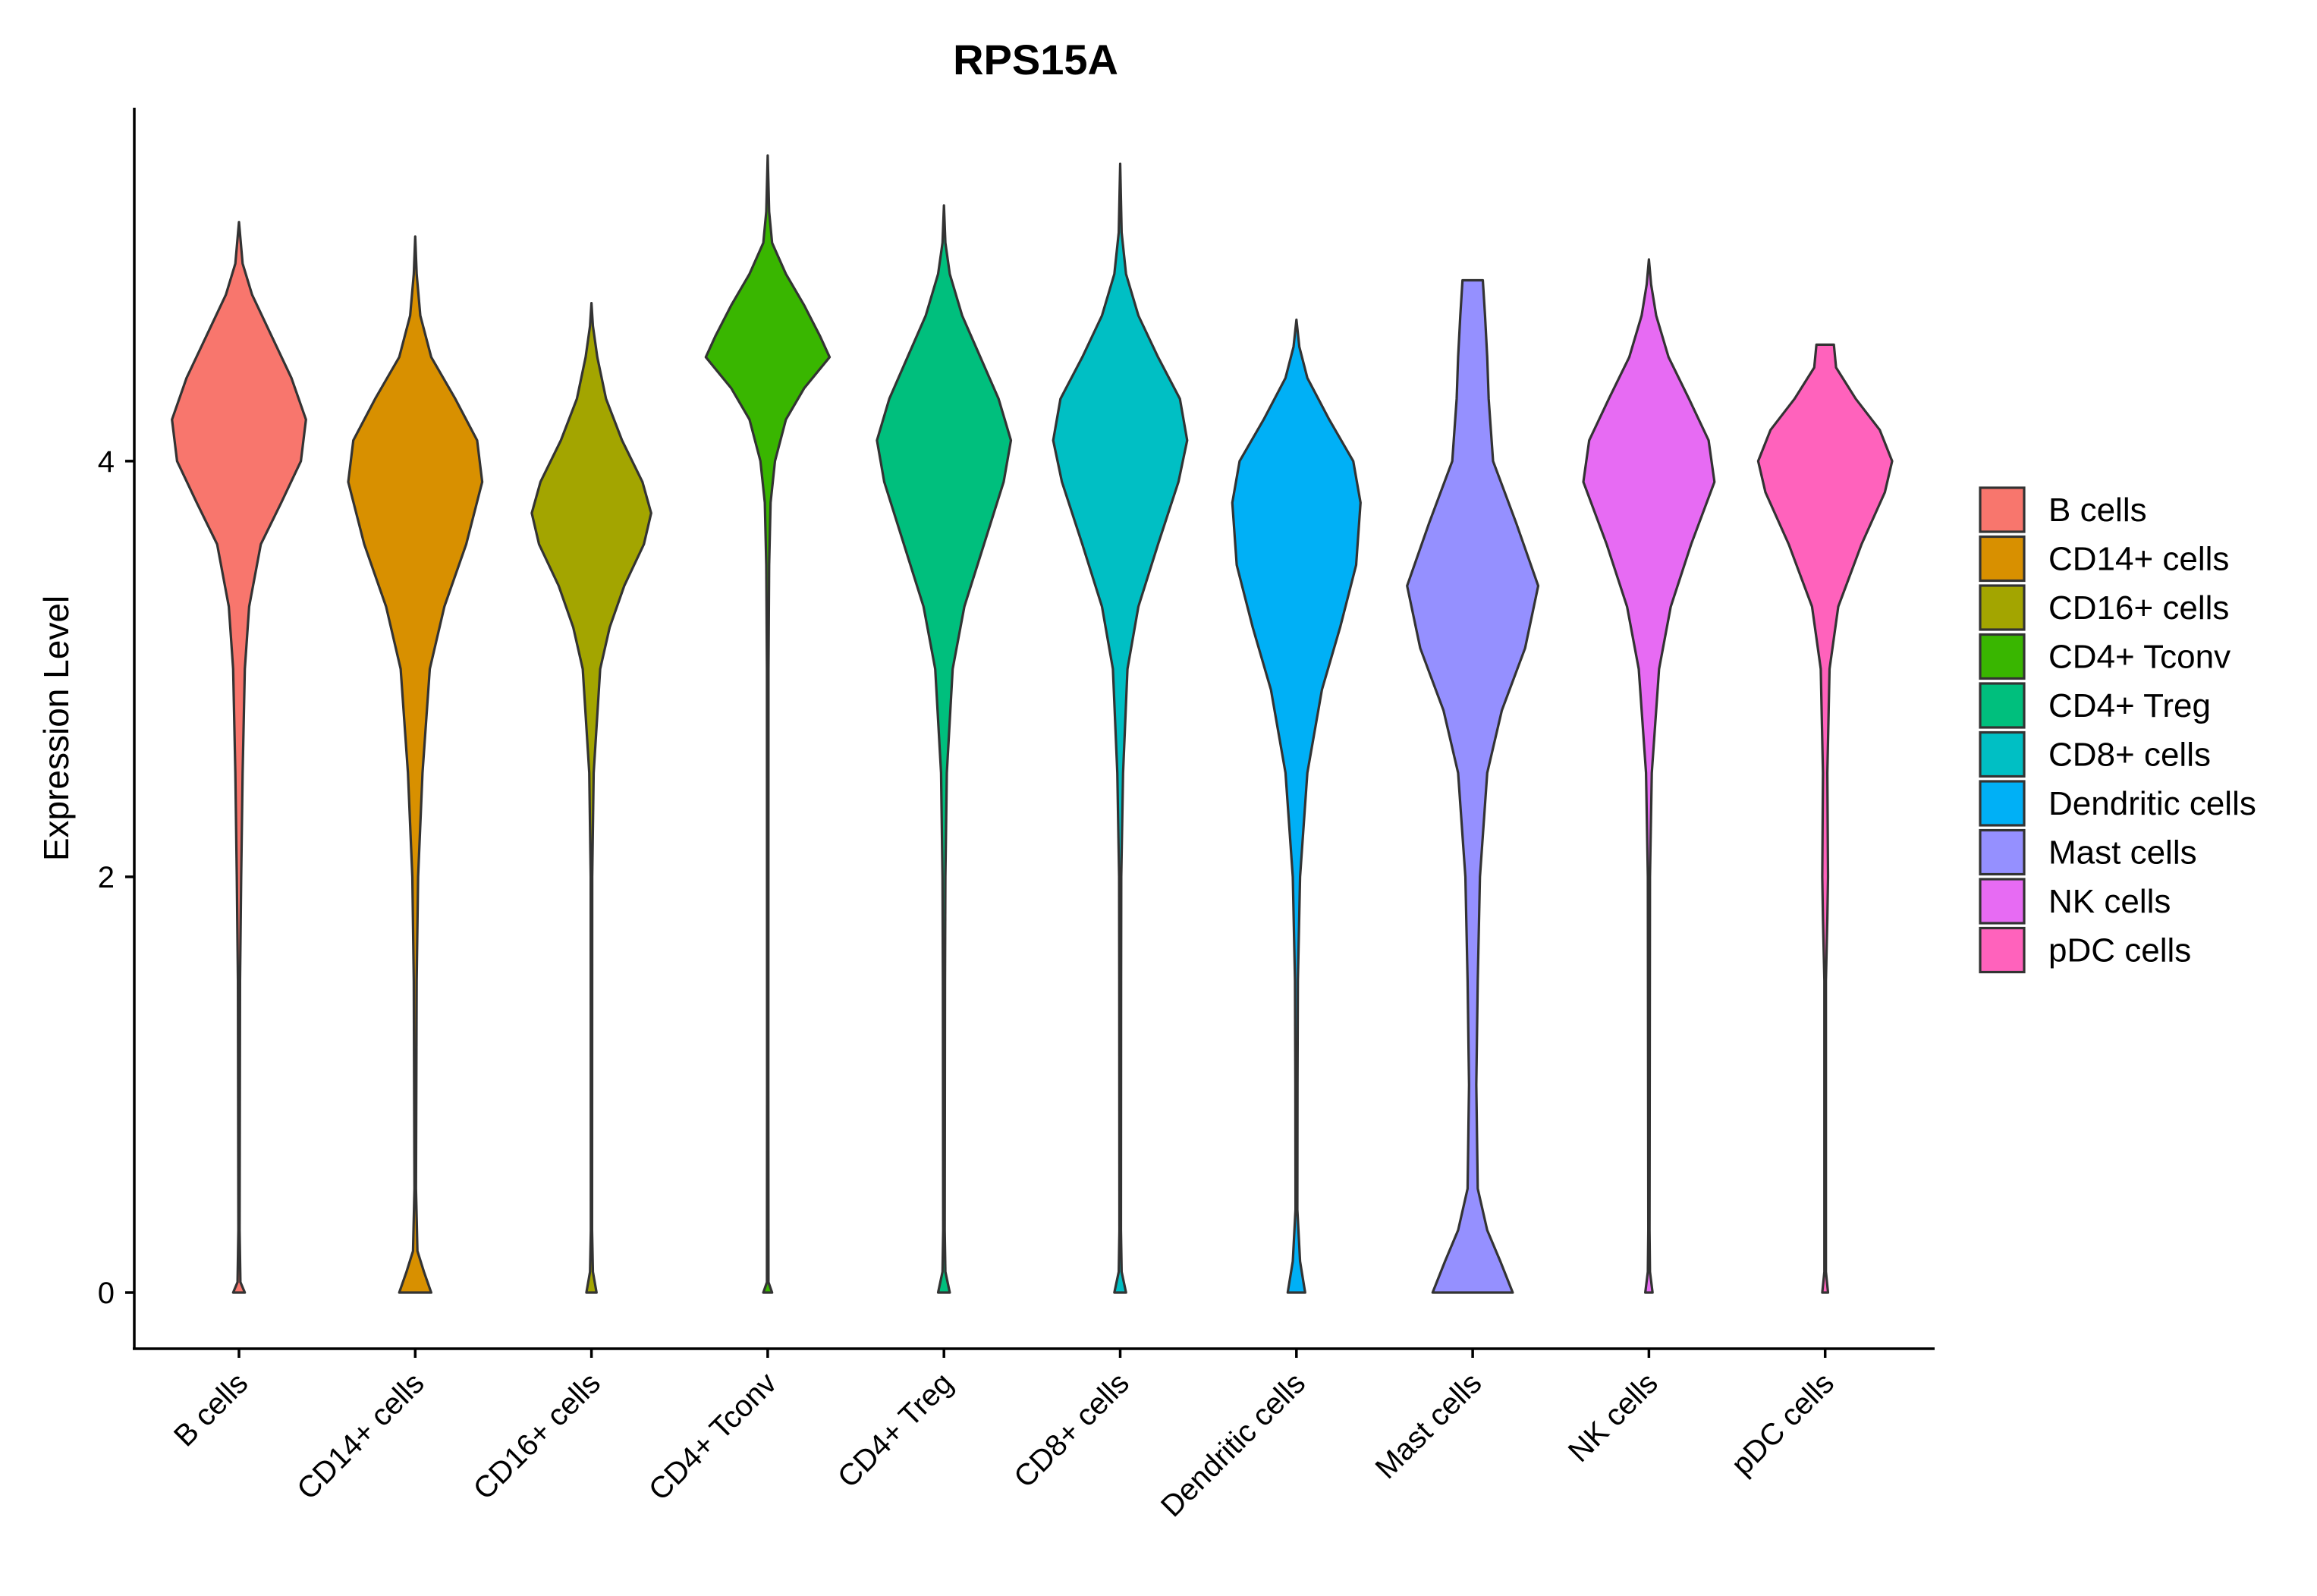 The image size is (2317, 1596). What do you see at coordinates (2097, 510) in the screenshot?
I see `legend-label: B cells` at bounding box center [2097, 510].